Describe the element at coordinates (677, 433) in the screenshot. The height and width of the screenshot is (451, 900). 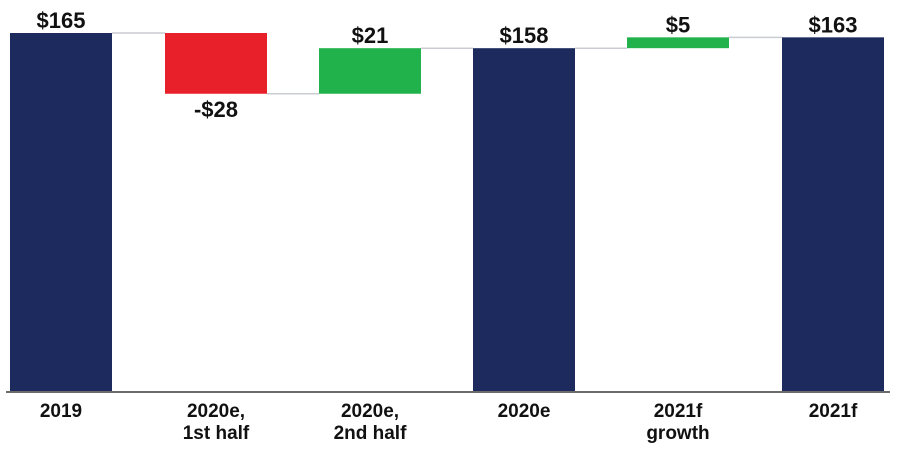
I see `category-label-5-line-2: growth` at that location.